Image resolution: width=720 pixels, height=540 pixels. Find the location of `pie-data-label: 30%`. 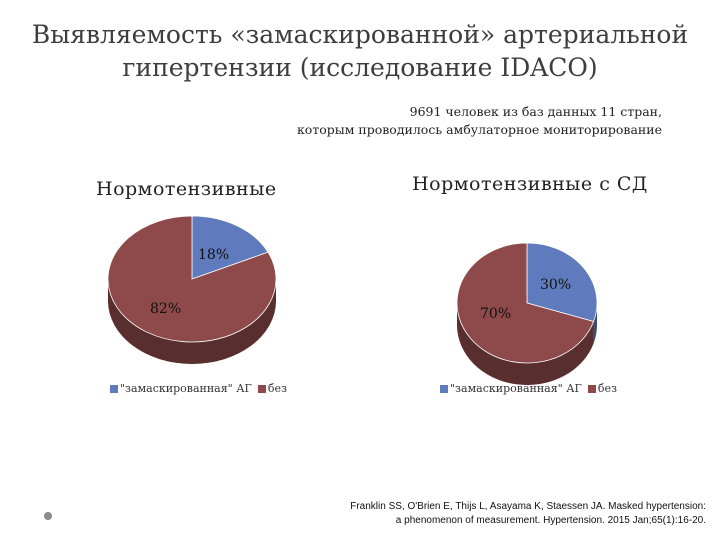

pie-data-label: 30% is located at coordinates (555, 285).